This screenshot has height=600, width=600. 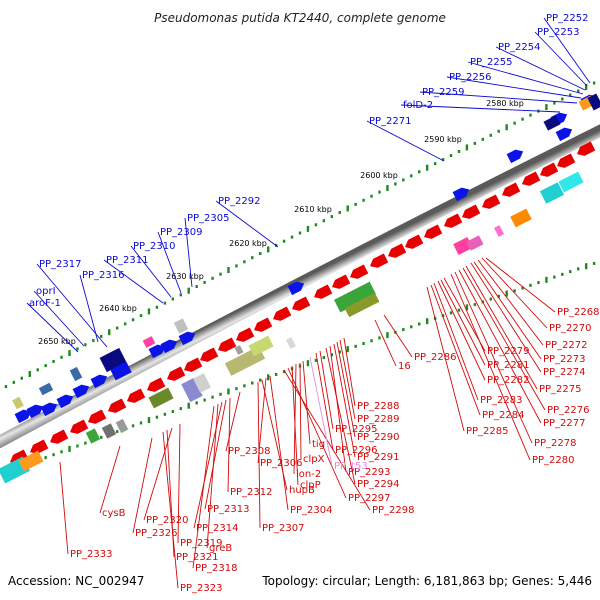 What do you see at coordinates (318, 444) in the screenshot?
I see `reverse-gene-label: tig` at bounding box center [318, 444].